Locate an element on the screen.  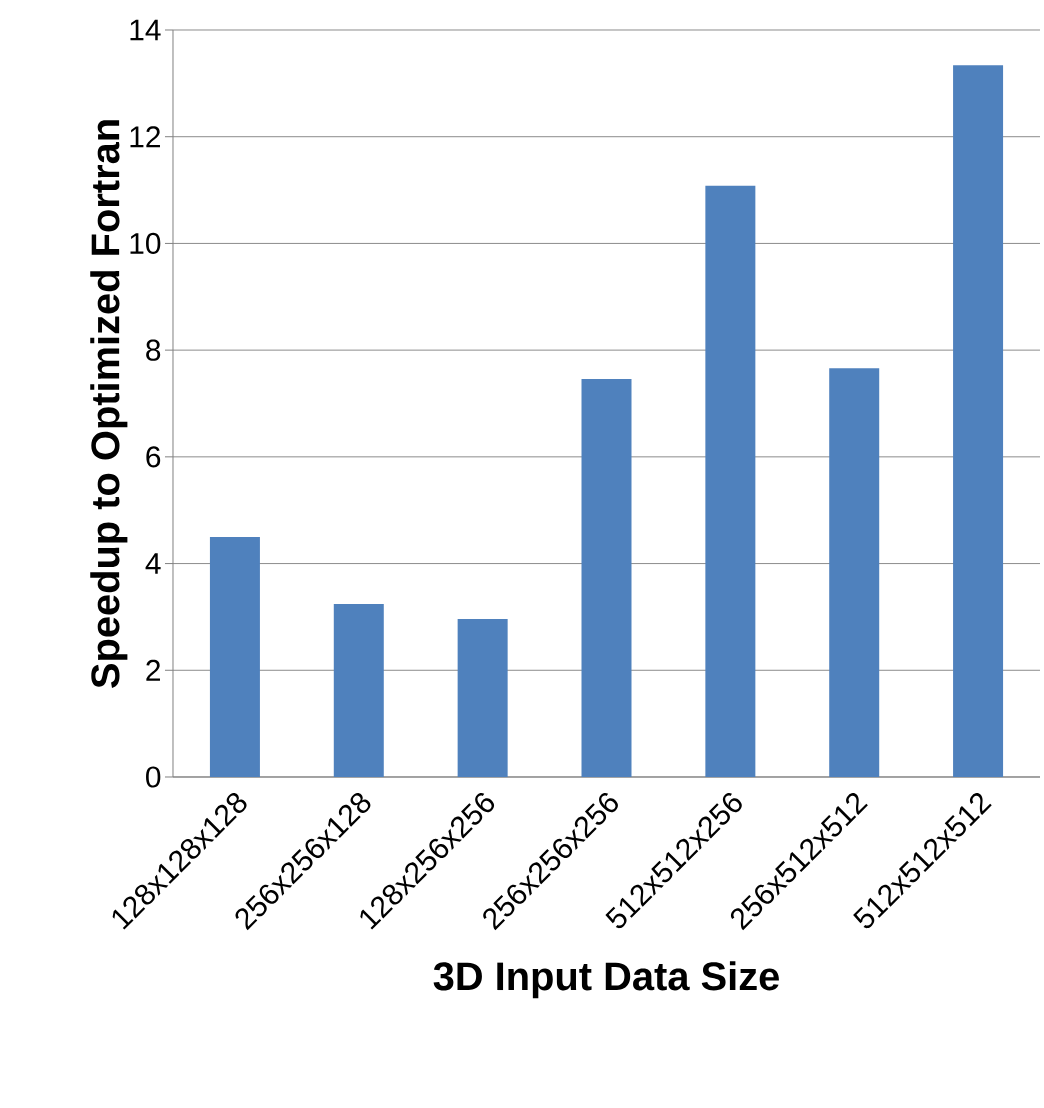
y-tick-label: 4 is located at coordinates (153, 563).